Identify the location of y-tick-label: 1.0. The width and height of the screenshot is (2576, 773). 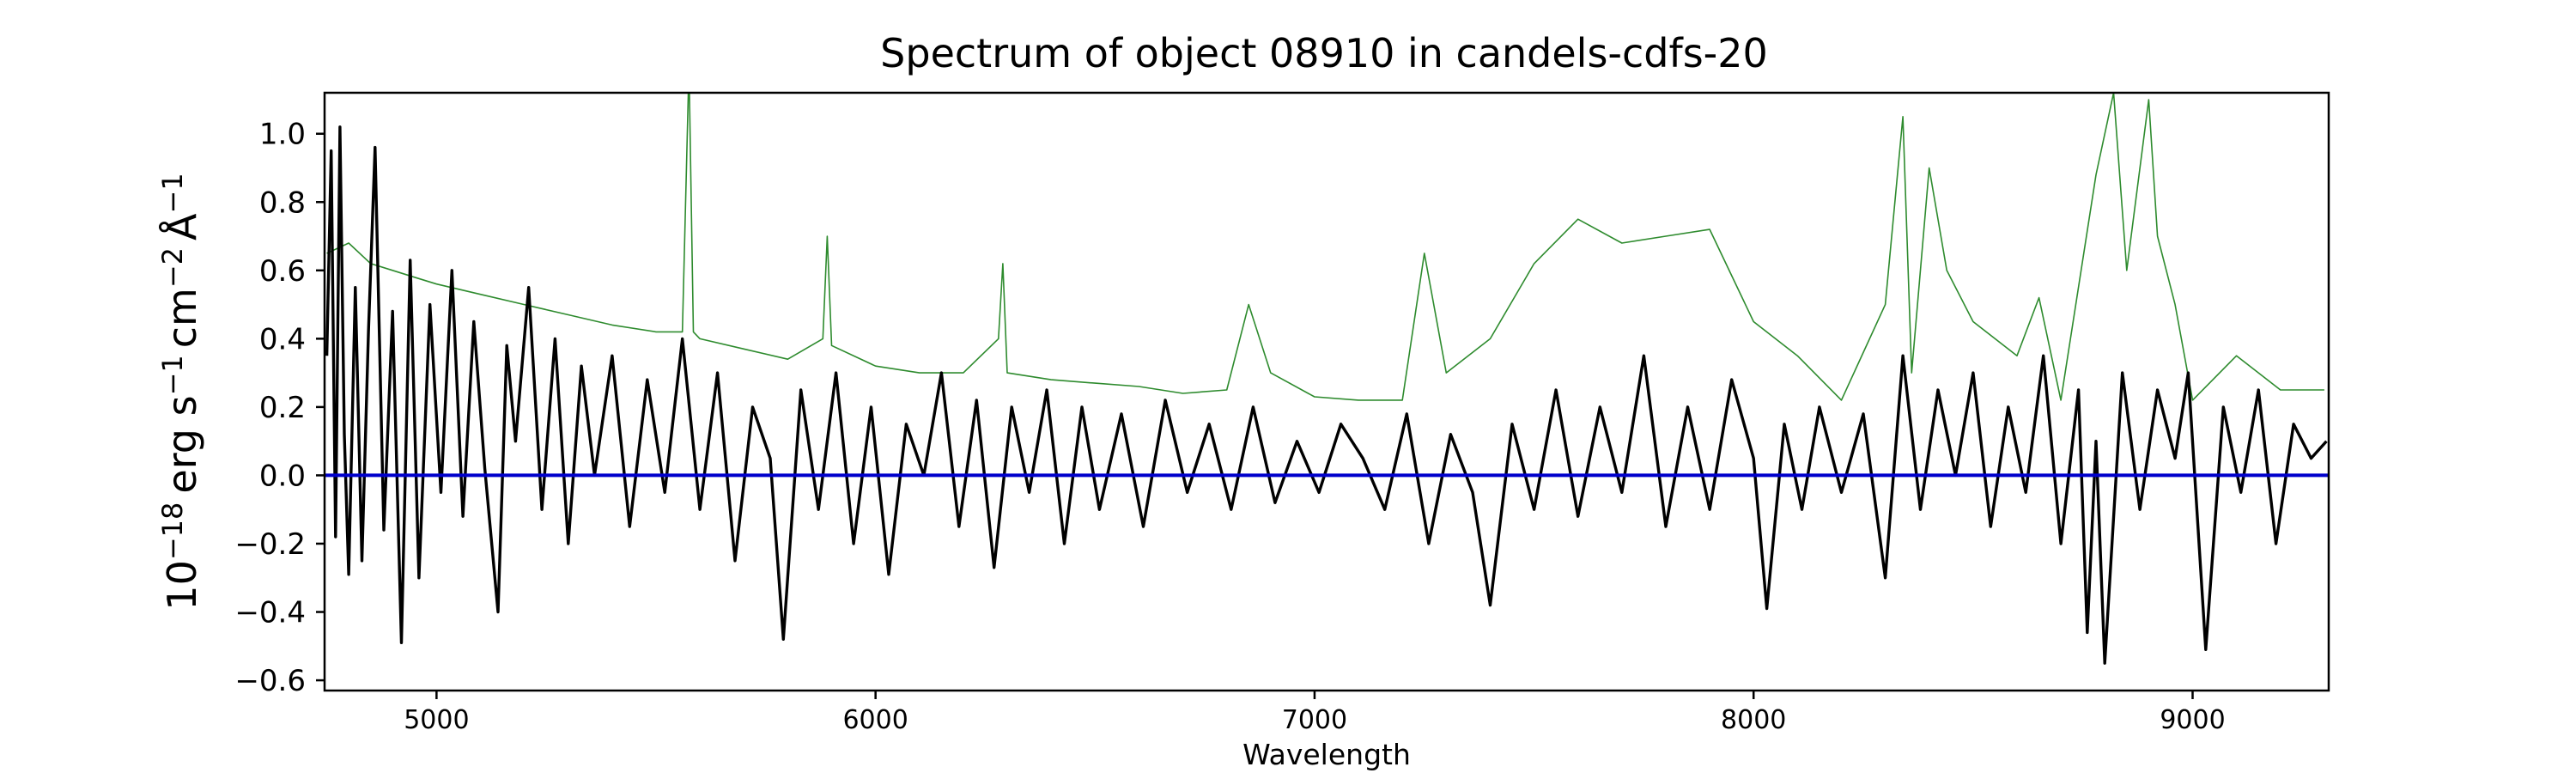
(282, 135).